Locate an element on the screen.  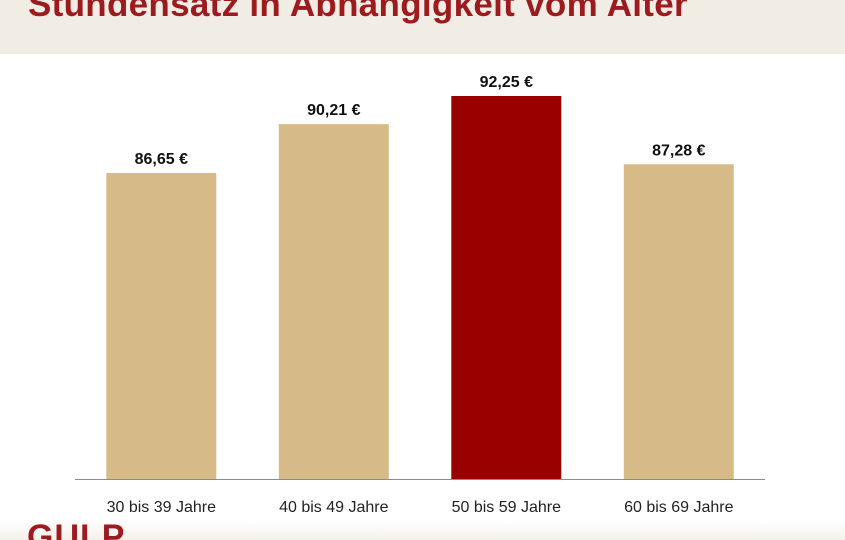
gulp-logo: GULP is located at coordinates (76, 530).